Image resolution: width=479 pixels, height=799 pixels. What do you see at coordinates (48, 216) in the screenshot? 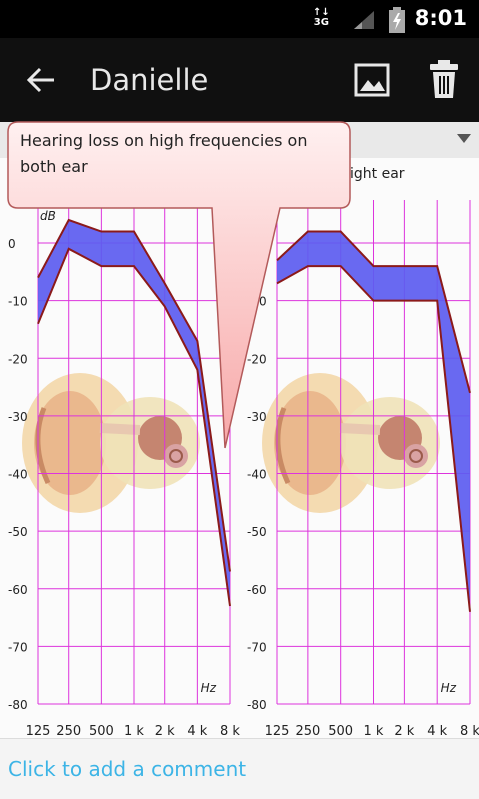
I see `y-axis-label: dB` at bounding box center [48, 216].